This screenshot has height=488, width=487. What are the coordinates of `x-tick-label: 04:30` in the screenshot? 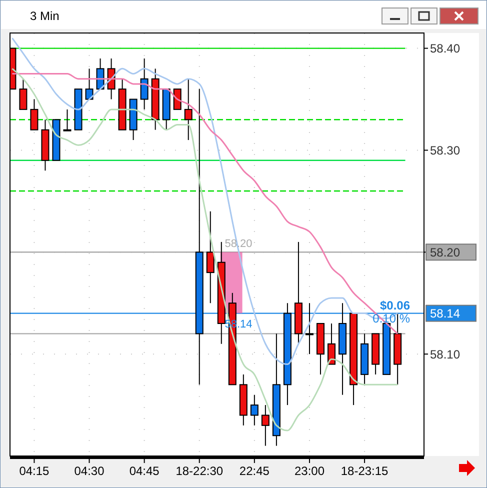 It's located at (89, 471).